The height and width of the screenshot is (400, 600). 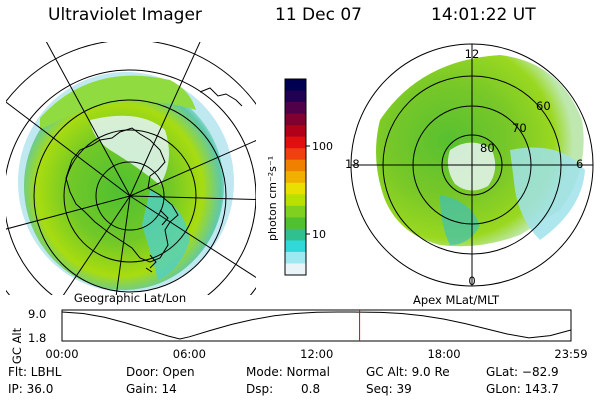 What do you see at coordinates (31, 389) in the screenshot?
I see `ip-status: IP: 36.0` at bounding box center [31, 389].